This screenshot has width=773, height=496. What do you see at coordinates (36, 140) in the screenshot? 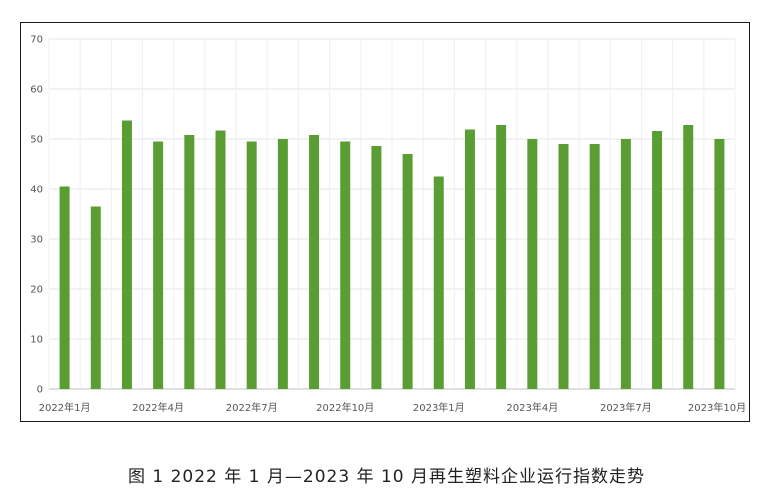
I see `y-tick-label: 50` at bounding box center [36, 140].